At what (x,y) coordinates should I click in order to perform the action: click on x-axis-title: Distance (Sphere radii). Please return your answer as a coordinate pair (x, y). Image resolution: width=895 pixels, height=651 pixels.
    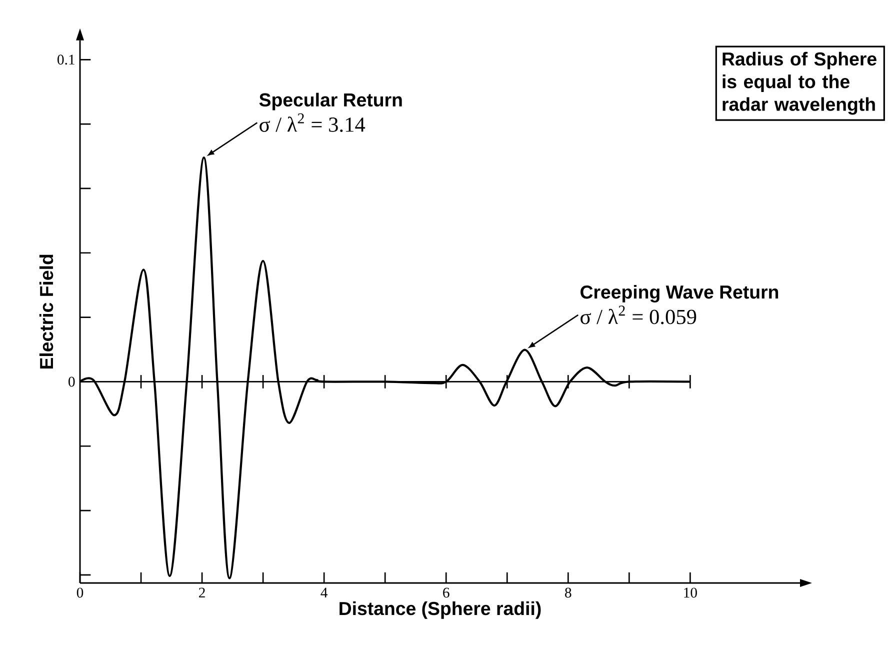
    Looking at the image, I should click on (440, 610).